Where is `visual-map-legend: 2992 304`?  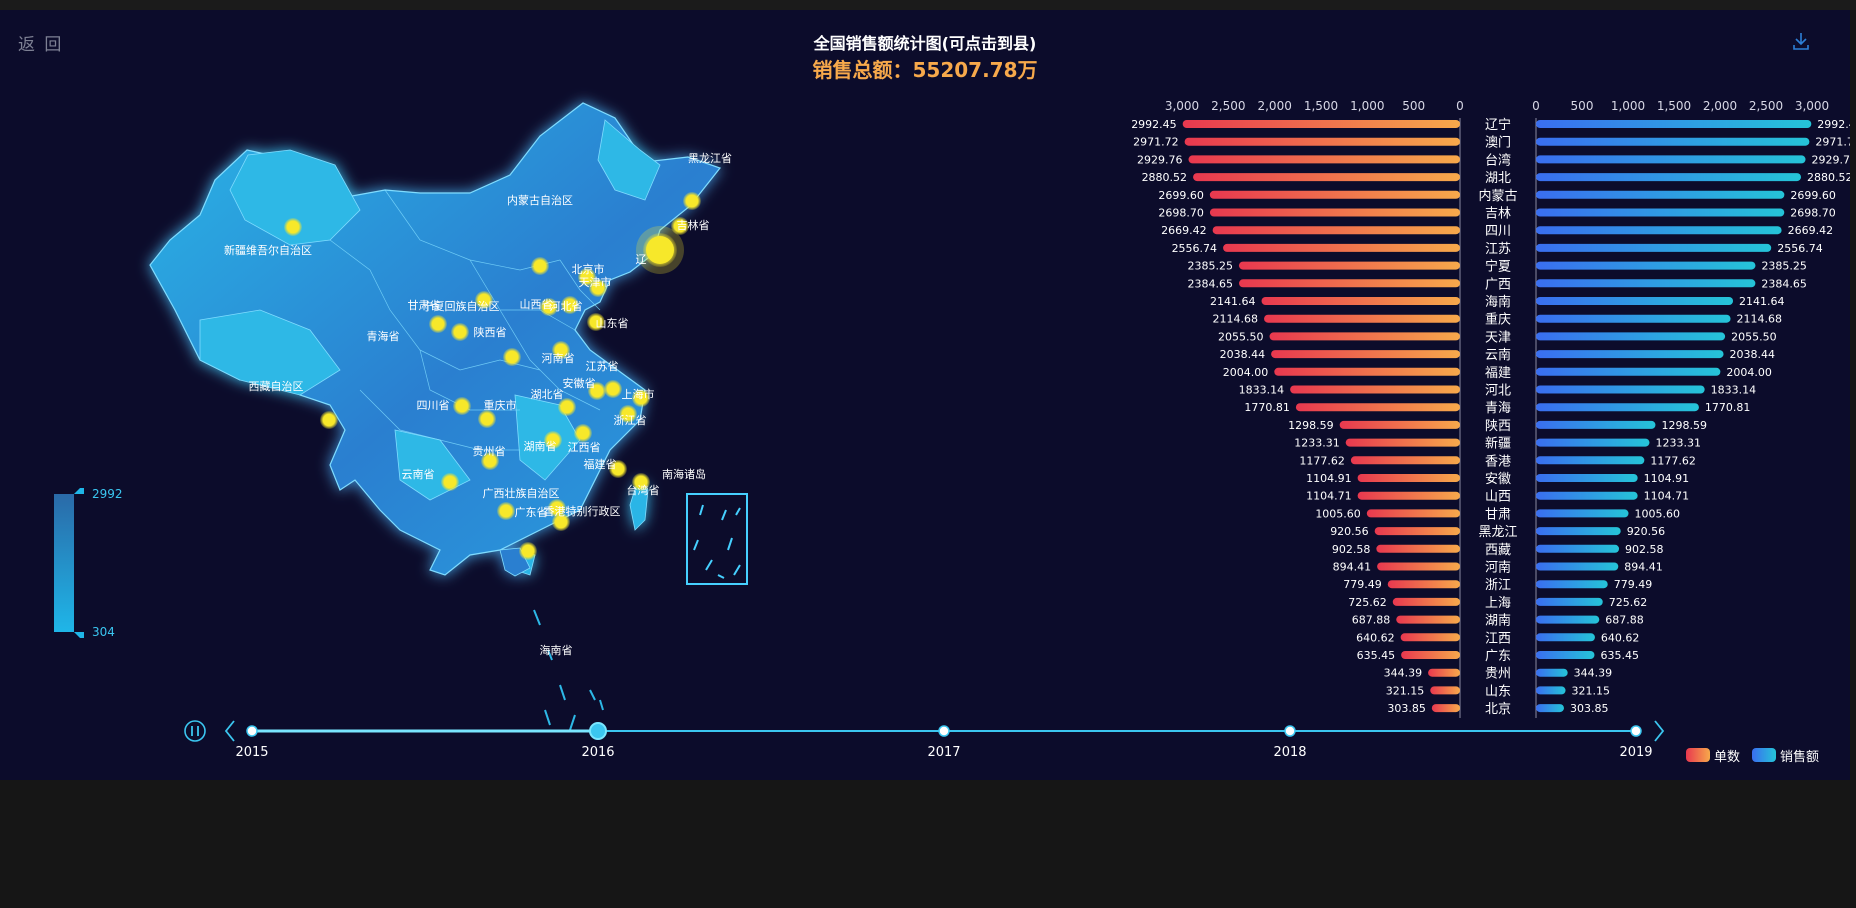
visual-map-legend: 2992 304 is located at coordinates (90, 563).